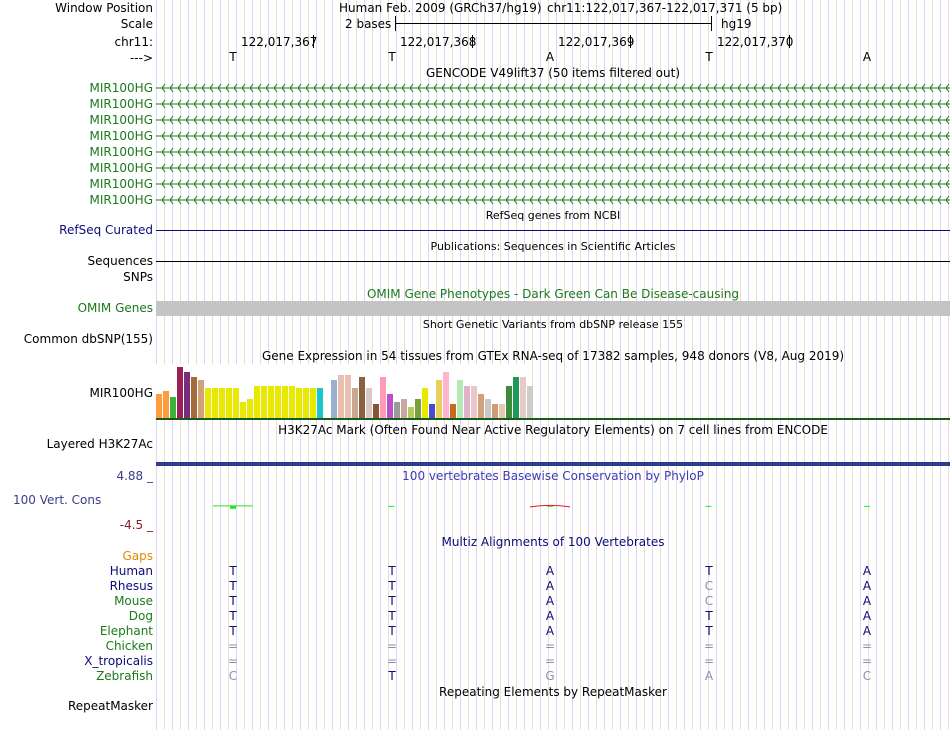  What do you see at coordinates (553, 542) in the screenshot?
I see `multiz-track-title: Multiz Alignments of 100 Vertebrates` at bounding box center [553, 542].